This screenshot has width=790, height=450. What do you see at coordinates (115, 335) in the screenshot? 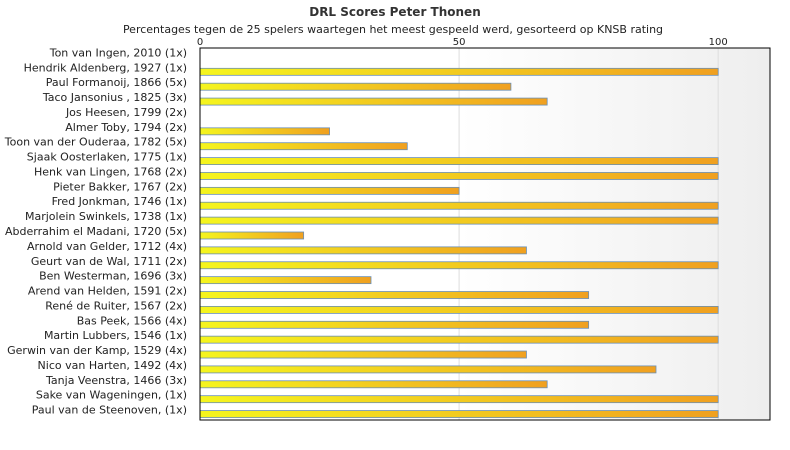
I see `category-label: Martin Lubbers, 1546 (1x)` at bounding box center [115, 335].